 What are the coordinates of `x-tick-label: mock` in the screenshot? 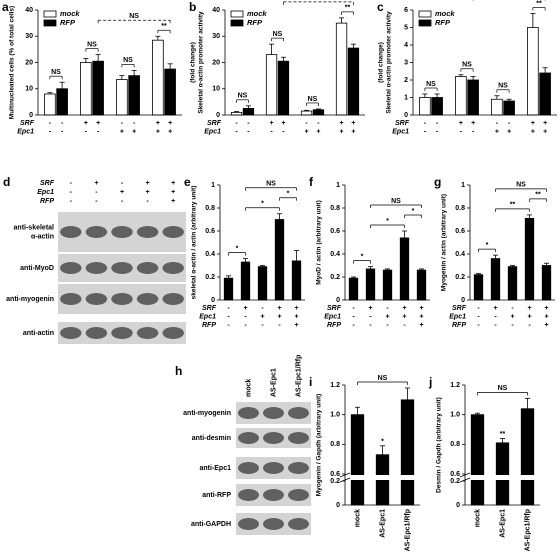 It's located at (357, 518).